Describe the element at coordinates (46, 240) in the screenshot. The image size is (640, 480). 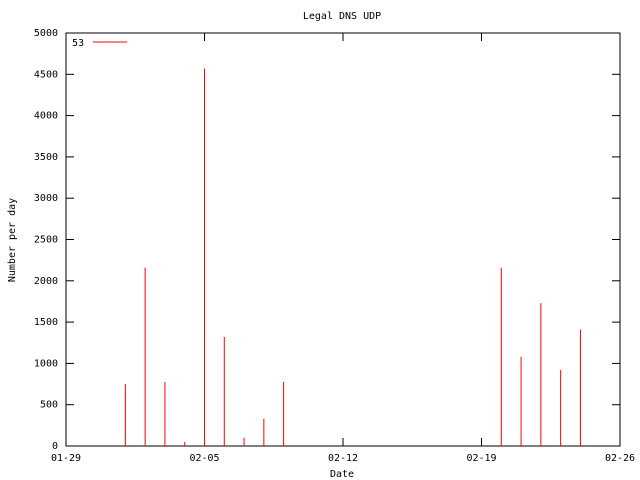
I see `y-tick-label: 2500` at that location.